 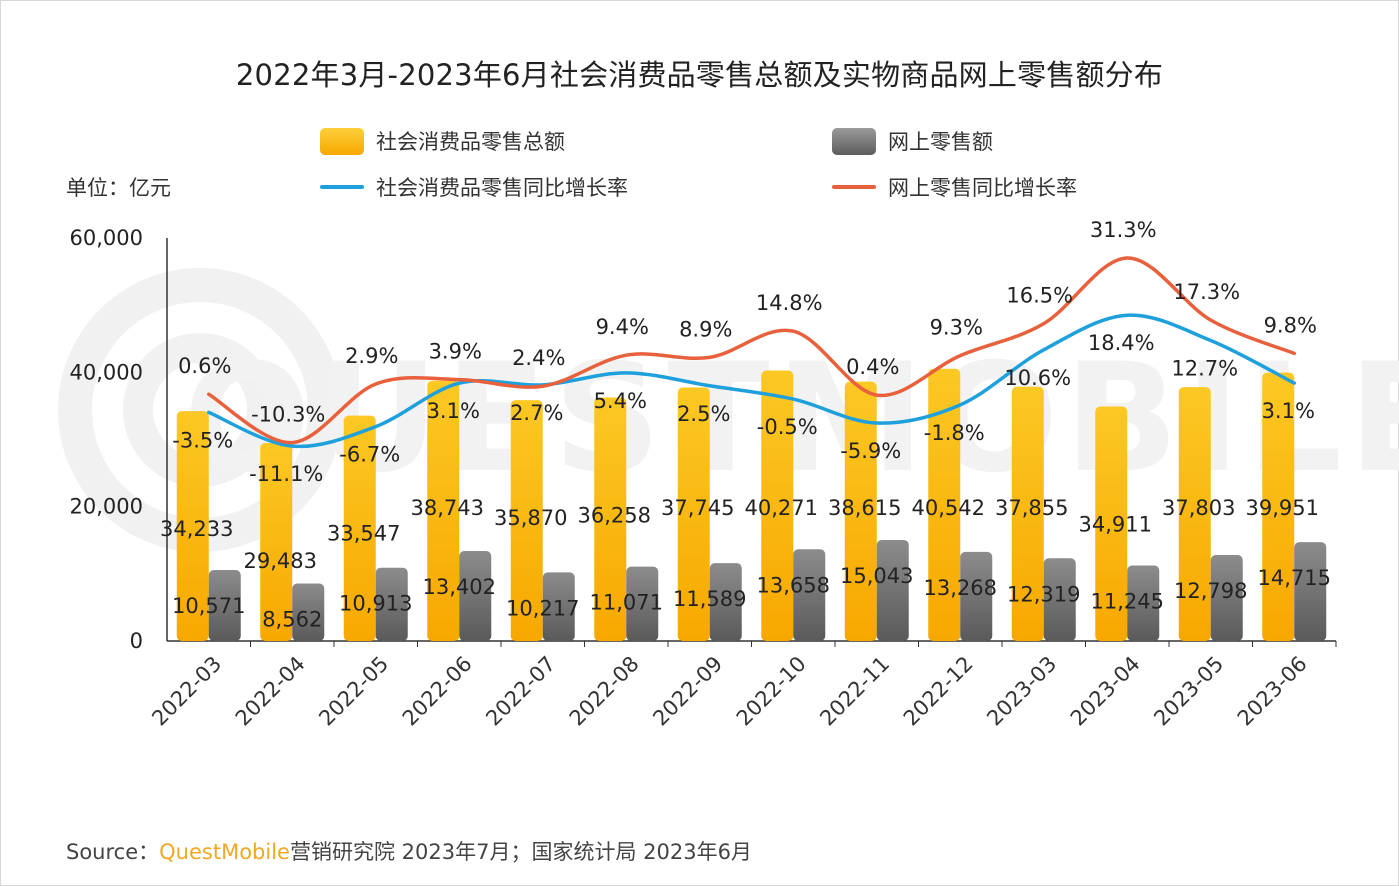 I want to click on label-online-sales: 13,402, so click(x=459, y=587).